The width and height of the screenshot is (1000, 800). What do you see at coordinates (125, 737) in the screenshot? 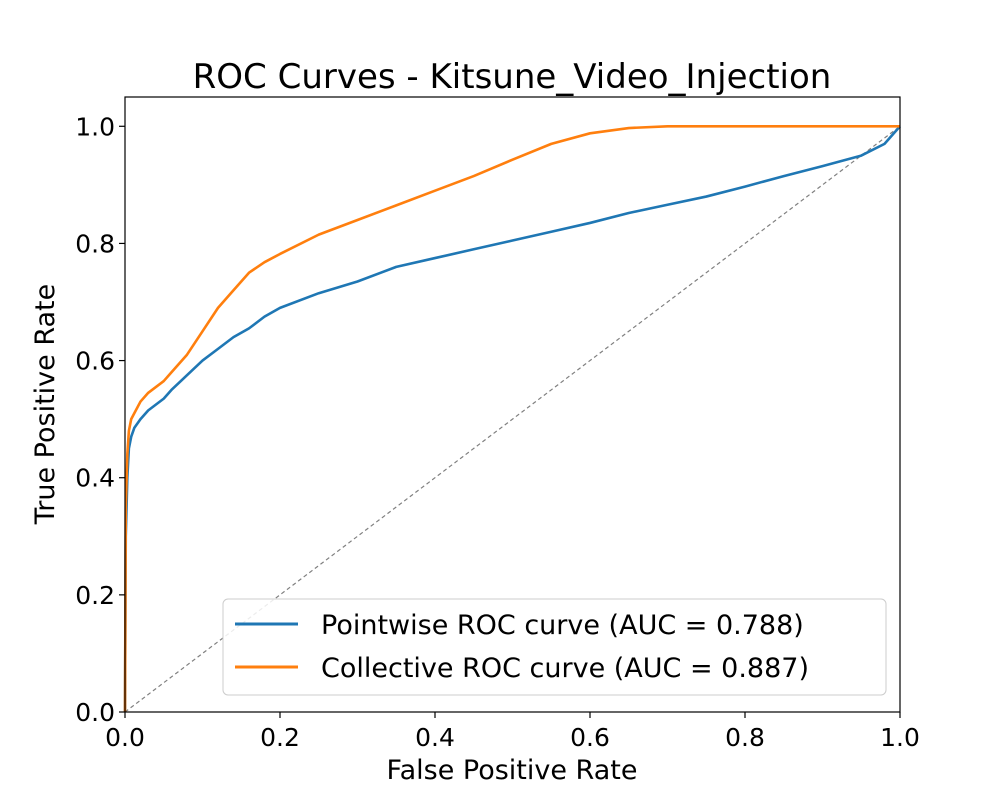
I see `x-tick-label: 0.0` at bounding box center [125, 737].